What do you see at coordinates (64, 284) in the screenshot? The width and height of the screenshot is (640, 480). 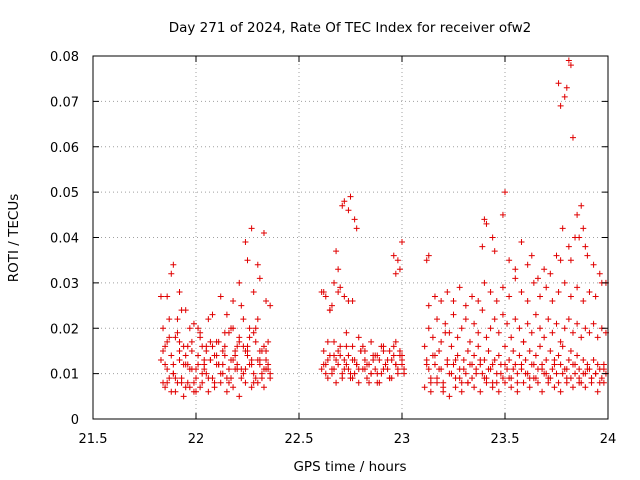 I see `y-tick-label: 0.03` at bounding box center [64, 284].